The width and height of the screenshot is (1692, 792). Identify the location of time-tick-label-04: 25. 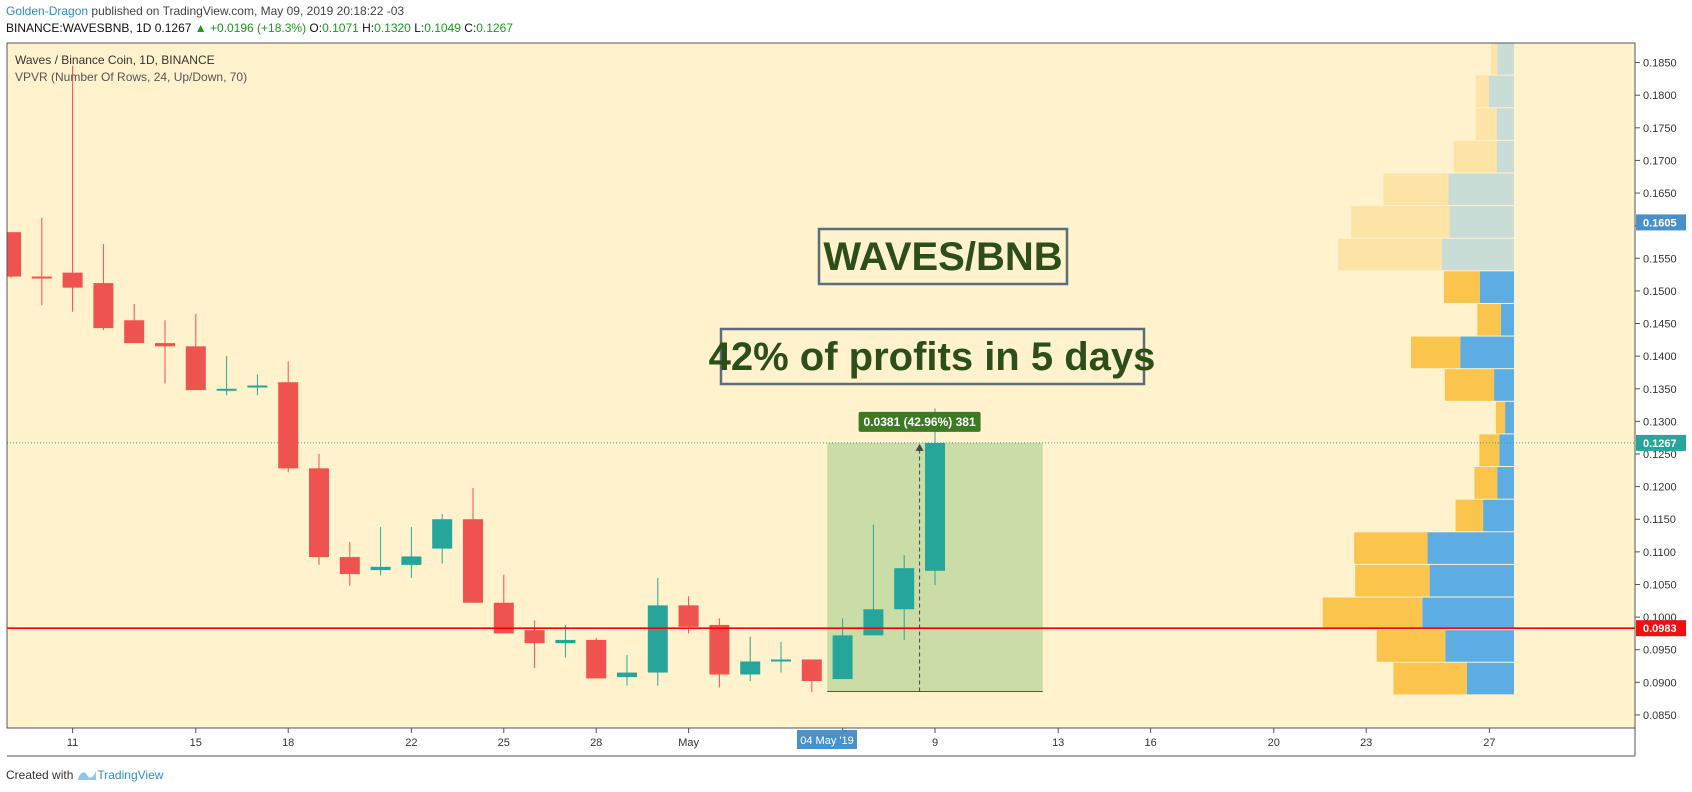
(504, 743).